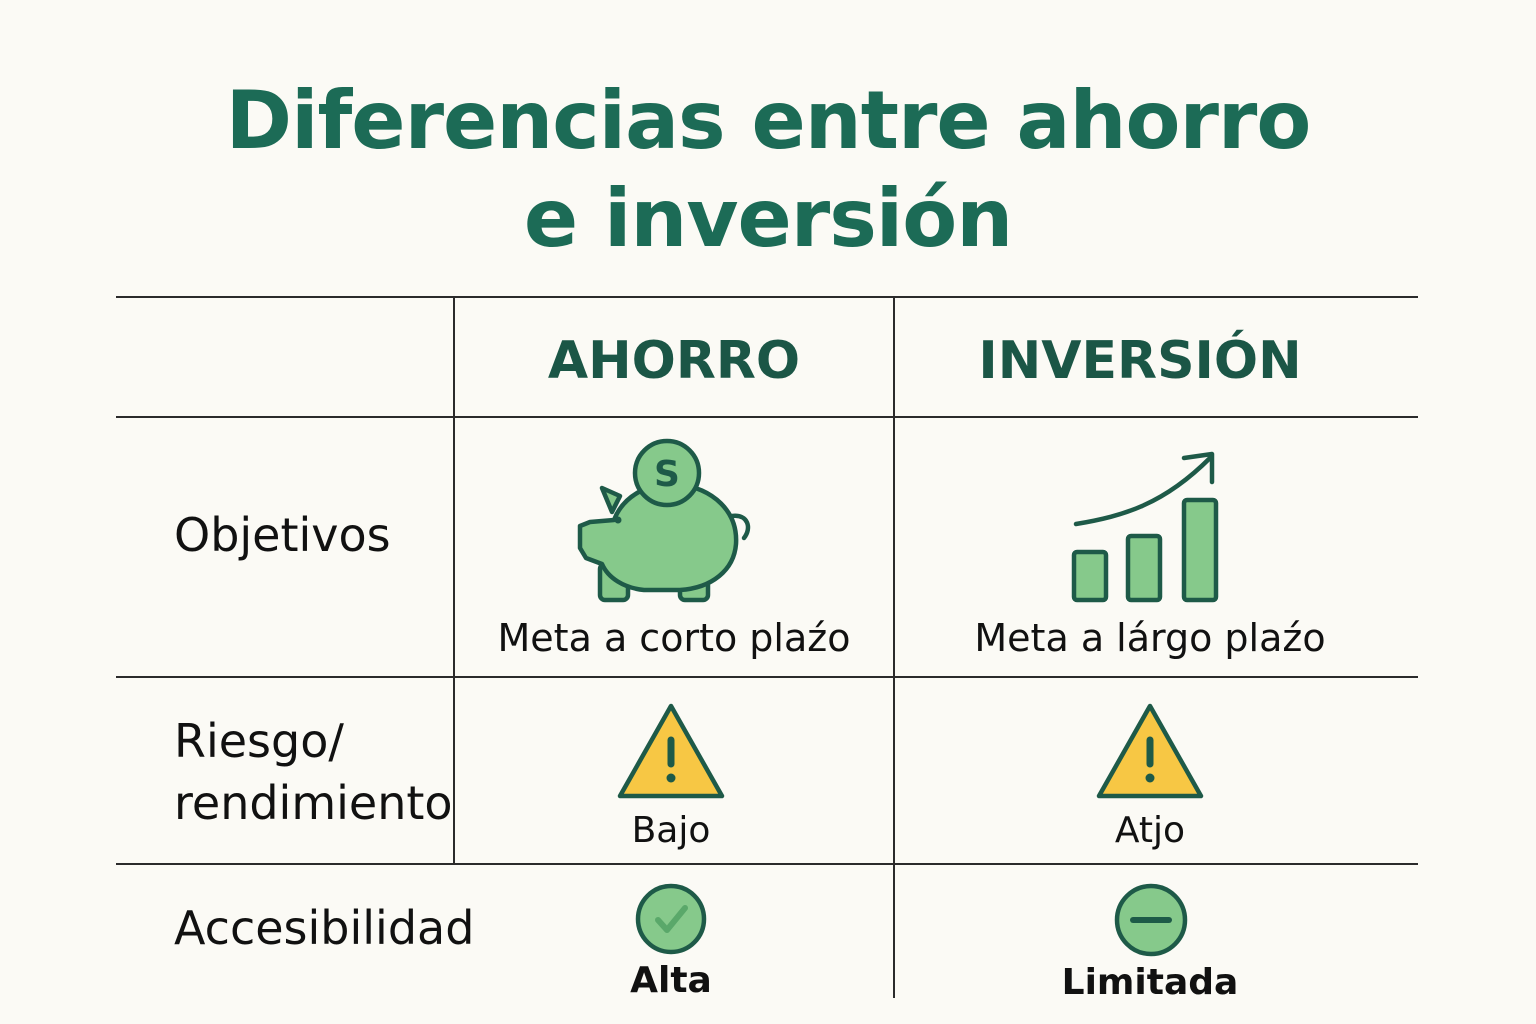 The height and width of the screenshot is (1024, 1536). Describe the element at coordinates (313, 803) in the screenshot. I see `row-label-risk-line-2: rendimiento` at that location.